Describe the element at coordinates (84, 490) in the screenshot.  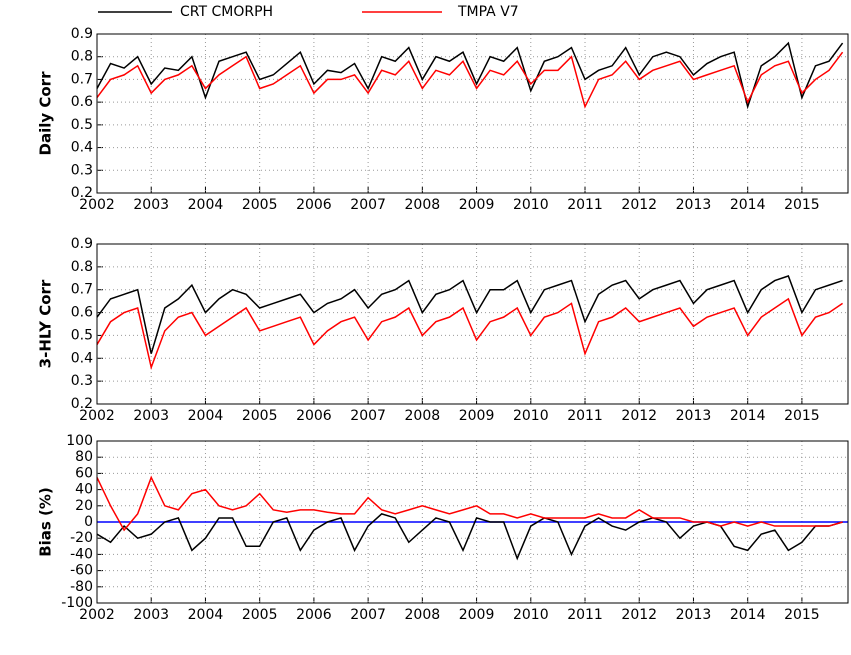
I see `y-tick-label: 40` at that location.